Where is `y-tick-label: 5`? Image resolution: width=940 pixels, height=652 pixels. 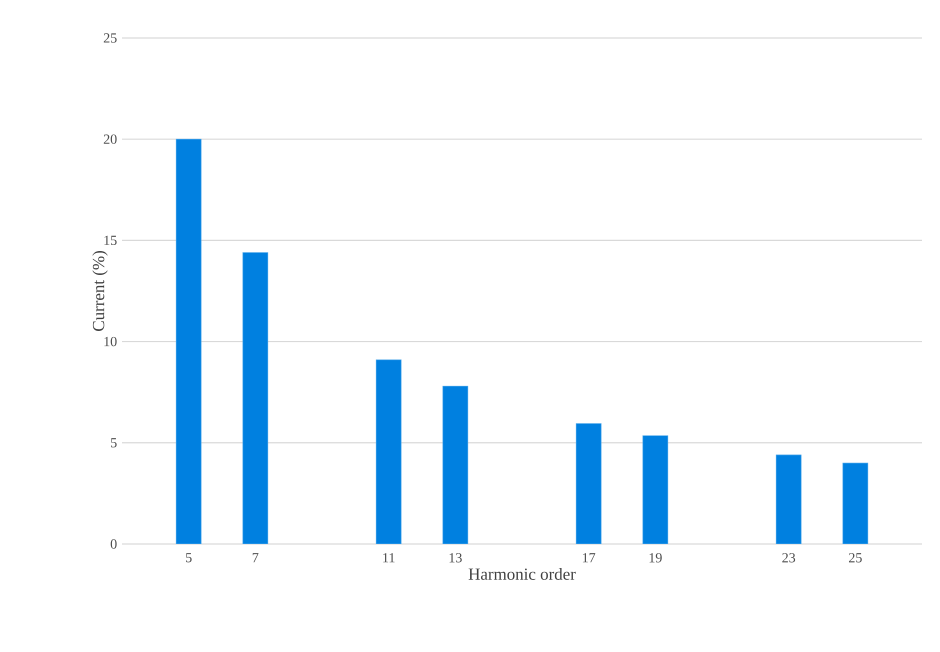
y-tick-label: 5 is located at coordinates (114, 443).